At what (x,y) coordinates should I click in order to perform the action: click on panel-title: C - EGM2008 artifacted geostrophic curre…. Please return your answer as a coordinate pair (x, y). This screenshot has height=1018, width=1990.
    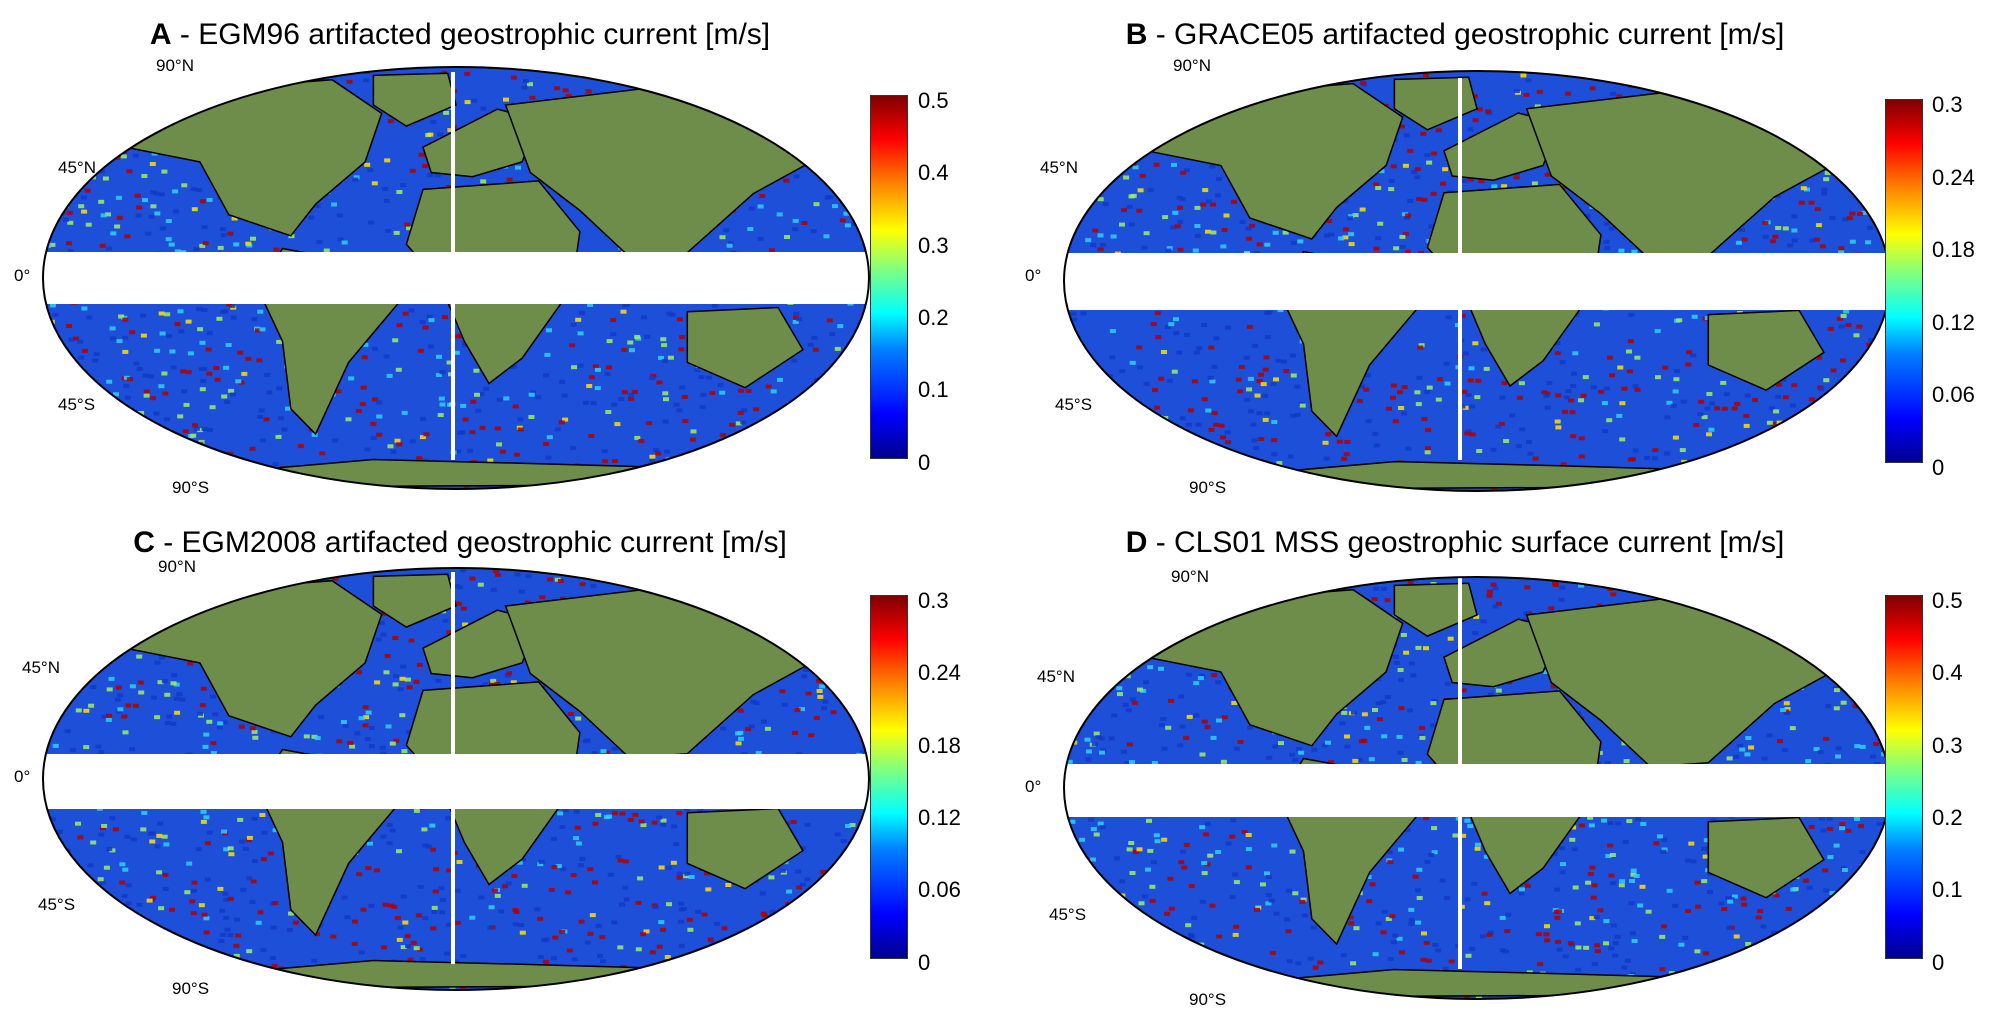
    Looking at the image, I should click on (460, 543).